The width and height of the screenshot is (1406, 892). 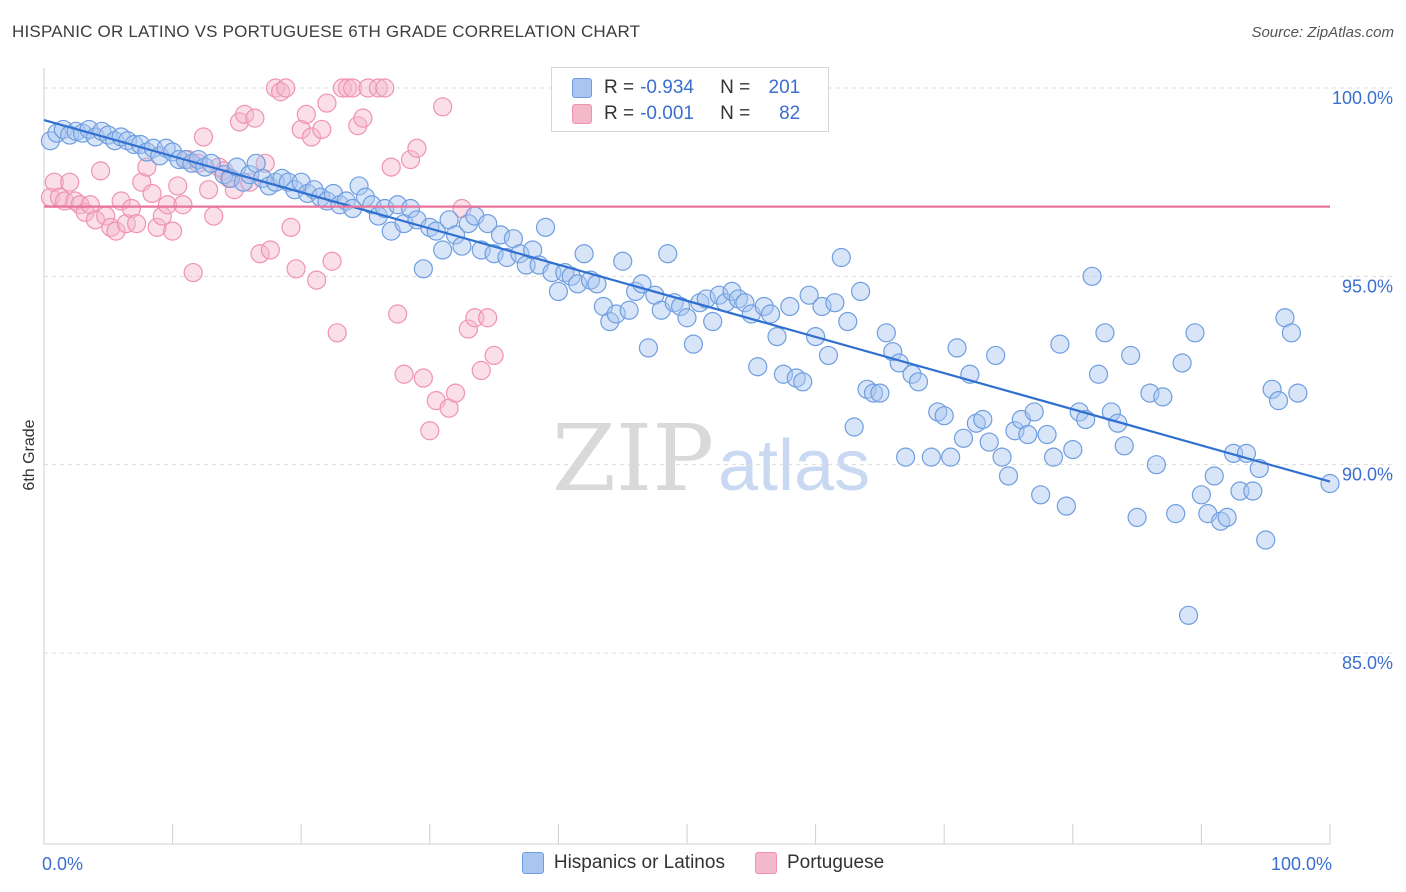 I want to click on stats-row-hispanic: R = -0.934 N = 201, so click(x=686, y=88).